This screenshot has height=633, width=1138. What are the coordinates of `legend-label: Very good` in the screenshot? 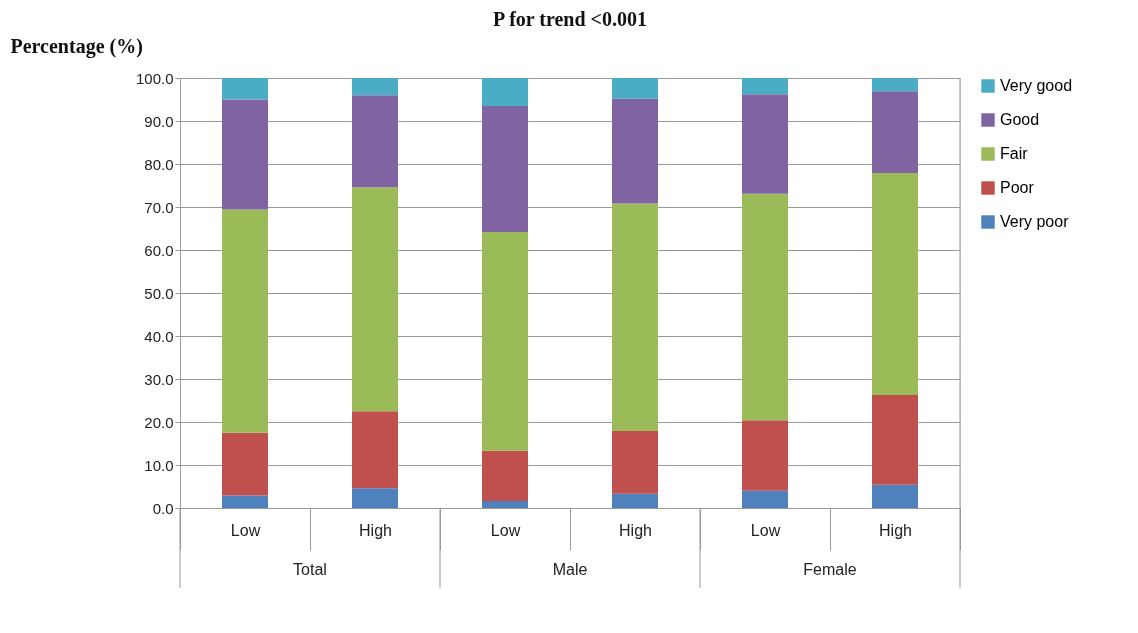 It's located at (1036, 85).